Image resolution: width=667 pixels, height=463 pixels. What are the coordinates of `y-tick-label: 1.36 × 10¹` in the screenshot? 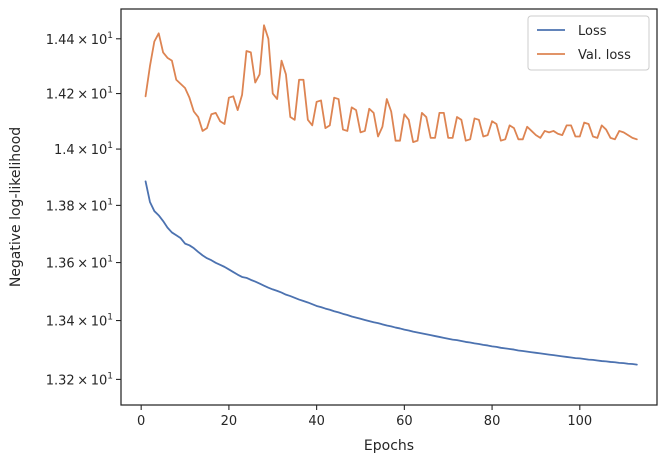 It's located at (79, 263).